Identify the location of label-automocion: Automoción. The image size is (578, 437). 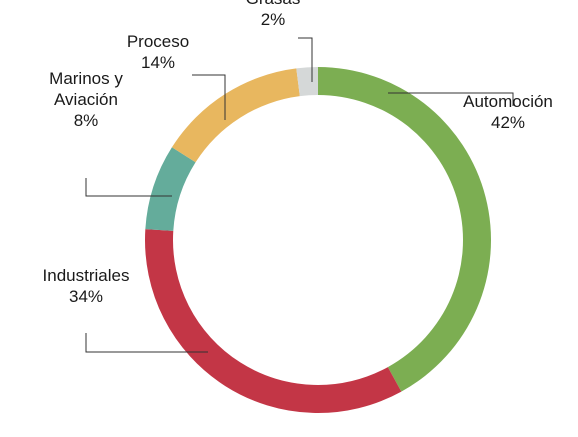
(508, 101).